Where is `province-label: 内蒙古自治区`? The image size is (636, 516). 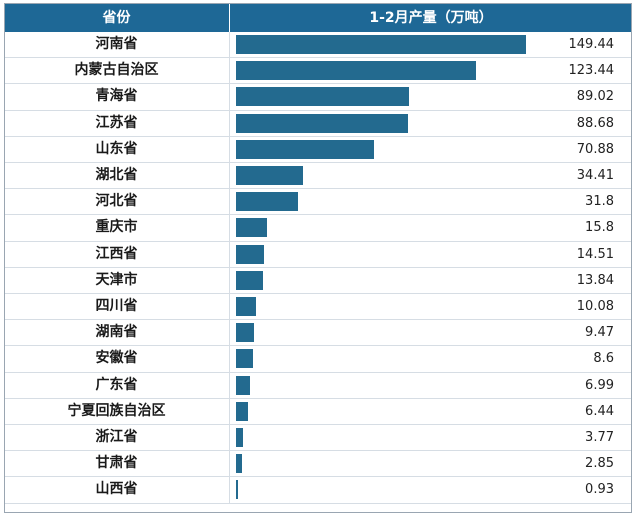 province-label: 内蒙古自治区 is located at coordinates (116, 70).